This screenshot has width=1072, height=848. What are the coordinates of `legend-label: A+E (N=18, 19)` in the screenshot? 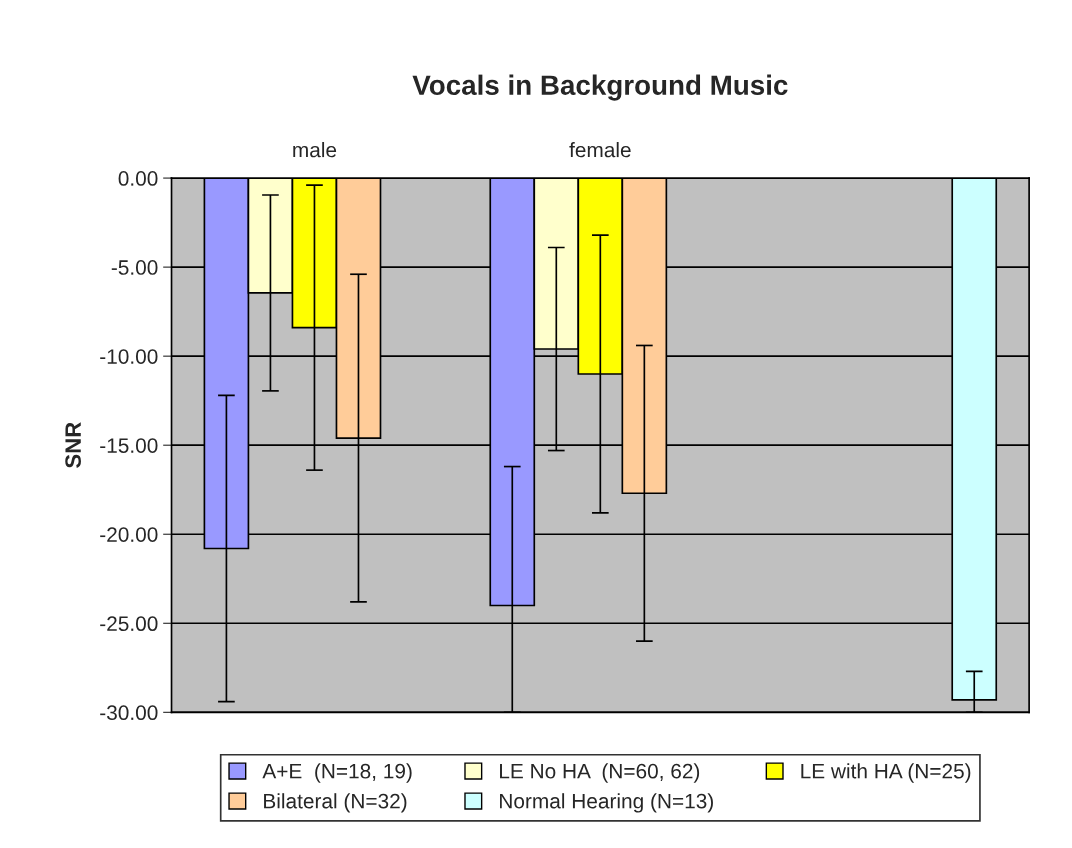 It's located at (337, 773).